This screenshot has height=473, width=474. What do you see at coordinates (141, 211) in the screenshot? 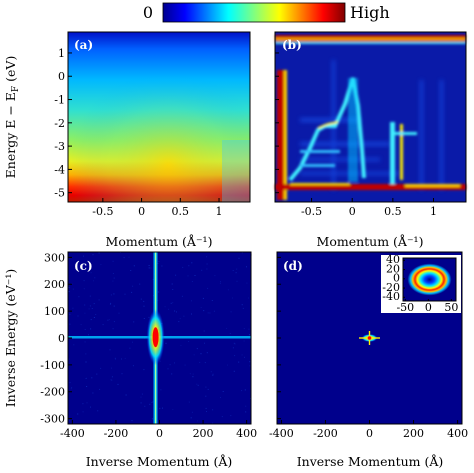
I see `ticks-a-xtick-label: 0` at bounding box center [141, 211].